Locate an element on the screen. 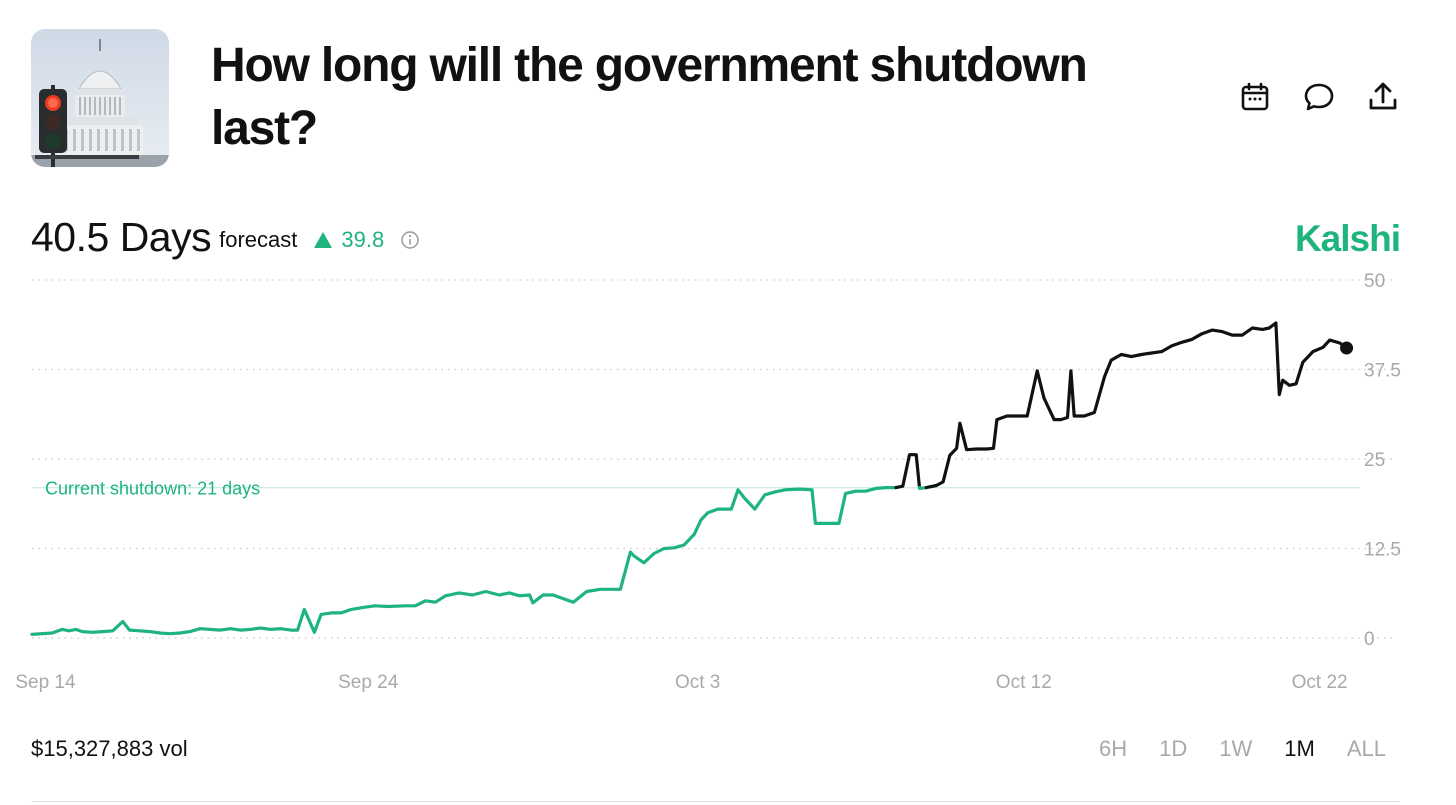 The height and width of the screenshot is (805, 1456). header-actions is located at coordinates (1319, 97).